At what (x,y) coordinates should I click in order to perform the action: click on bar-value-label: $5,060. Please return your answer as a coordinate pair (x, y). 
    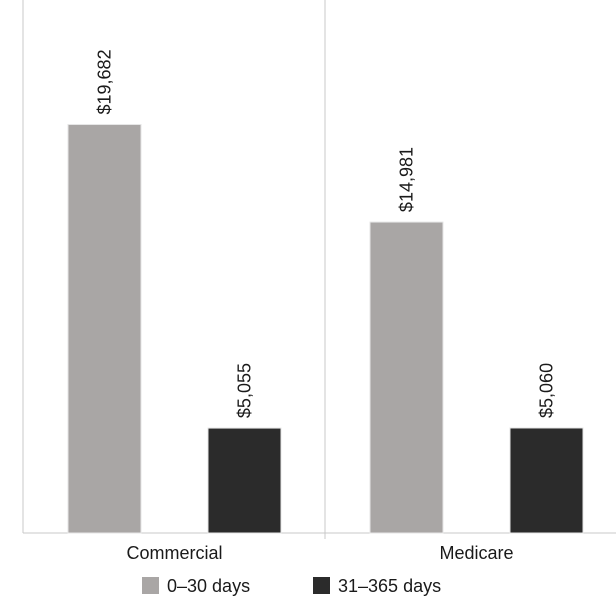
    Looking at the image, I should click on (547, 390).